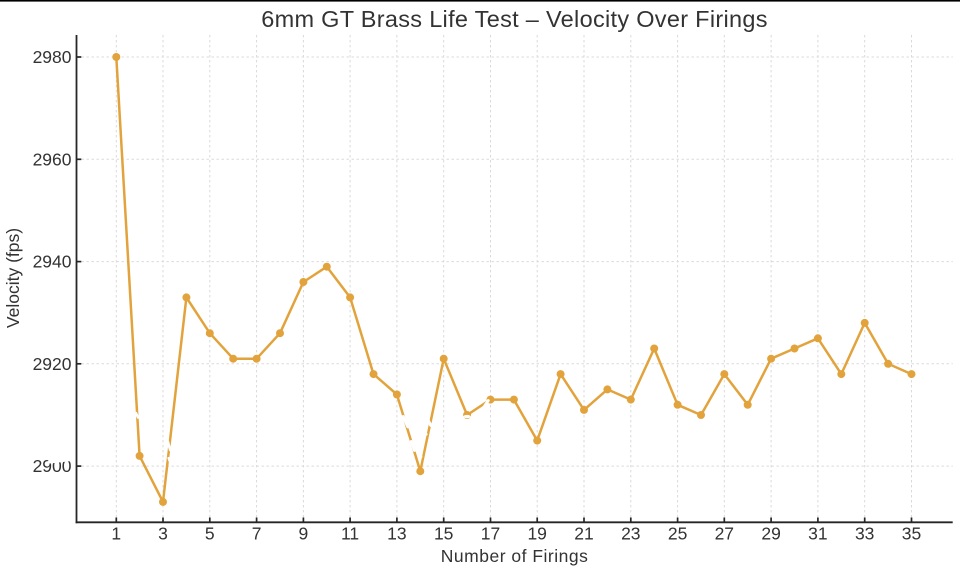  I want to click on svg-text: Number of Firings, so click(515, 556).